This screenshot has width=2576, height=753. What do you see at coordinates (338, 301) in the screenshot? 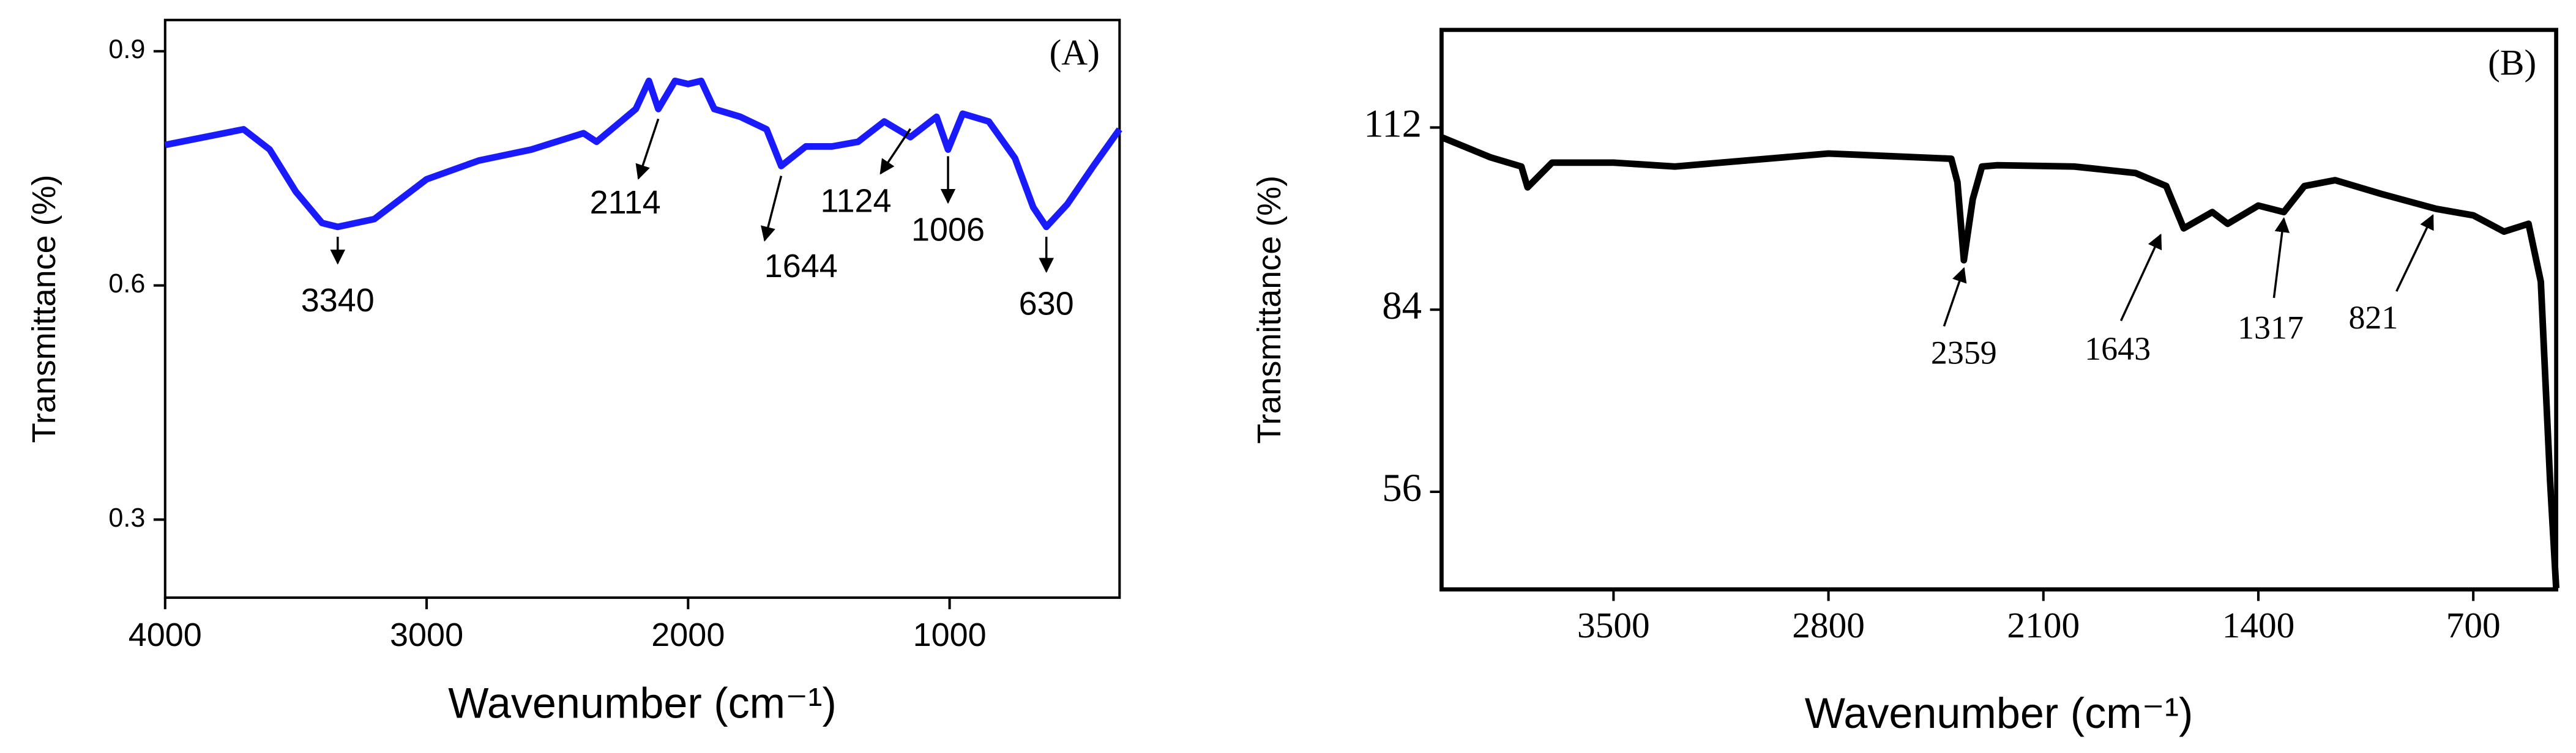
I see `annotation-label: 3340` at bounding box center [338, 301].